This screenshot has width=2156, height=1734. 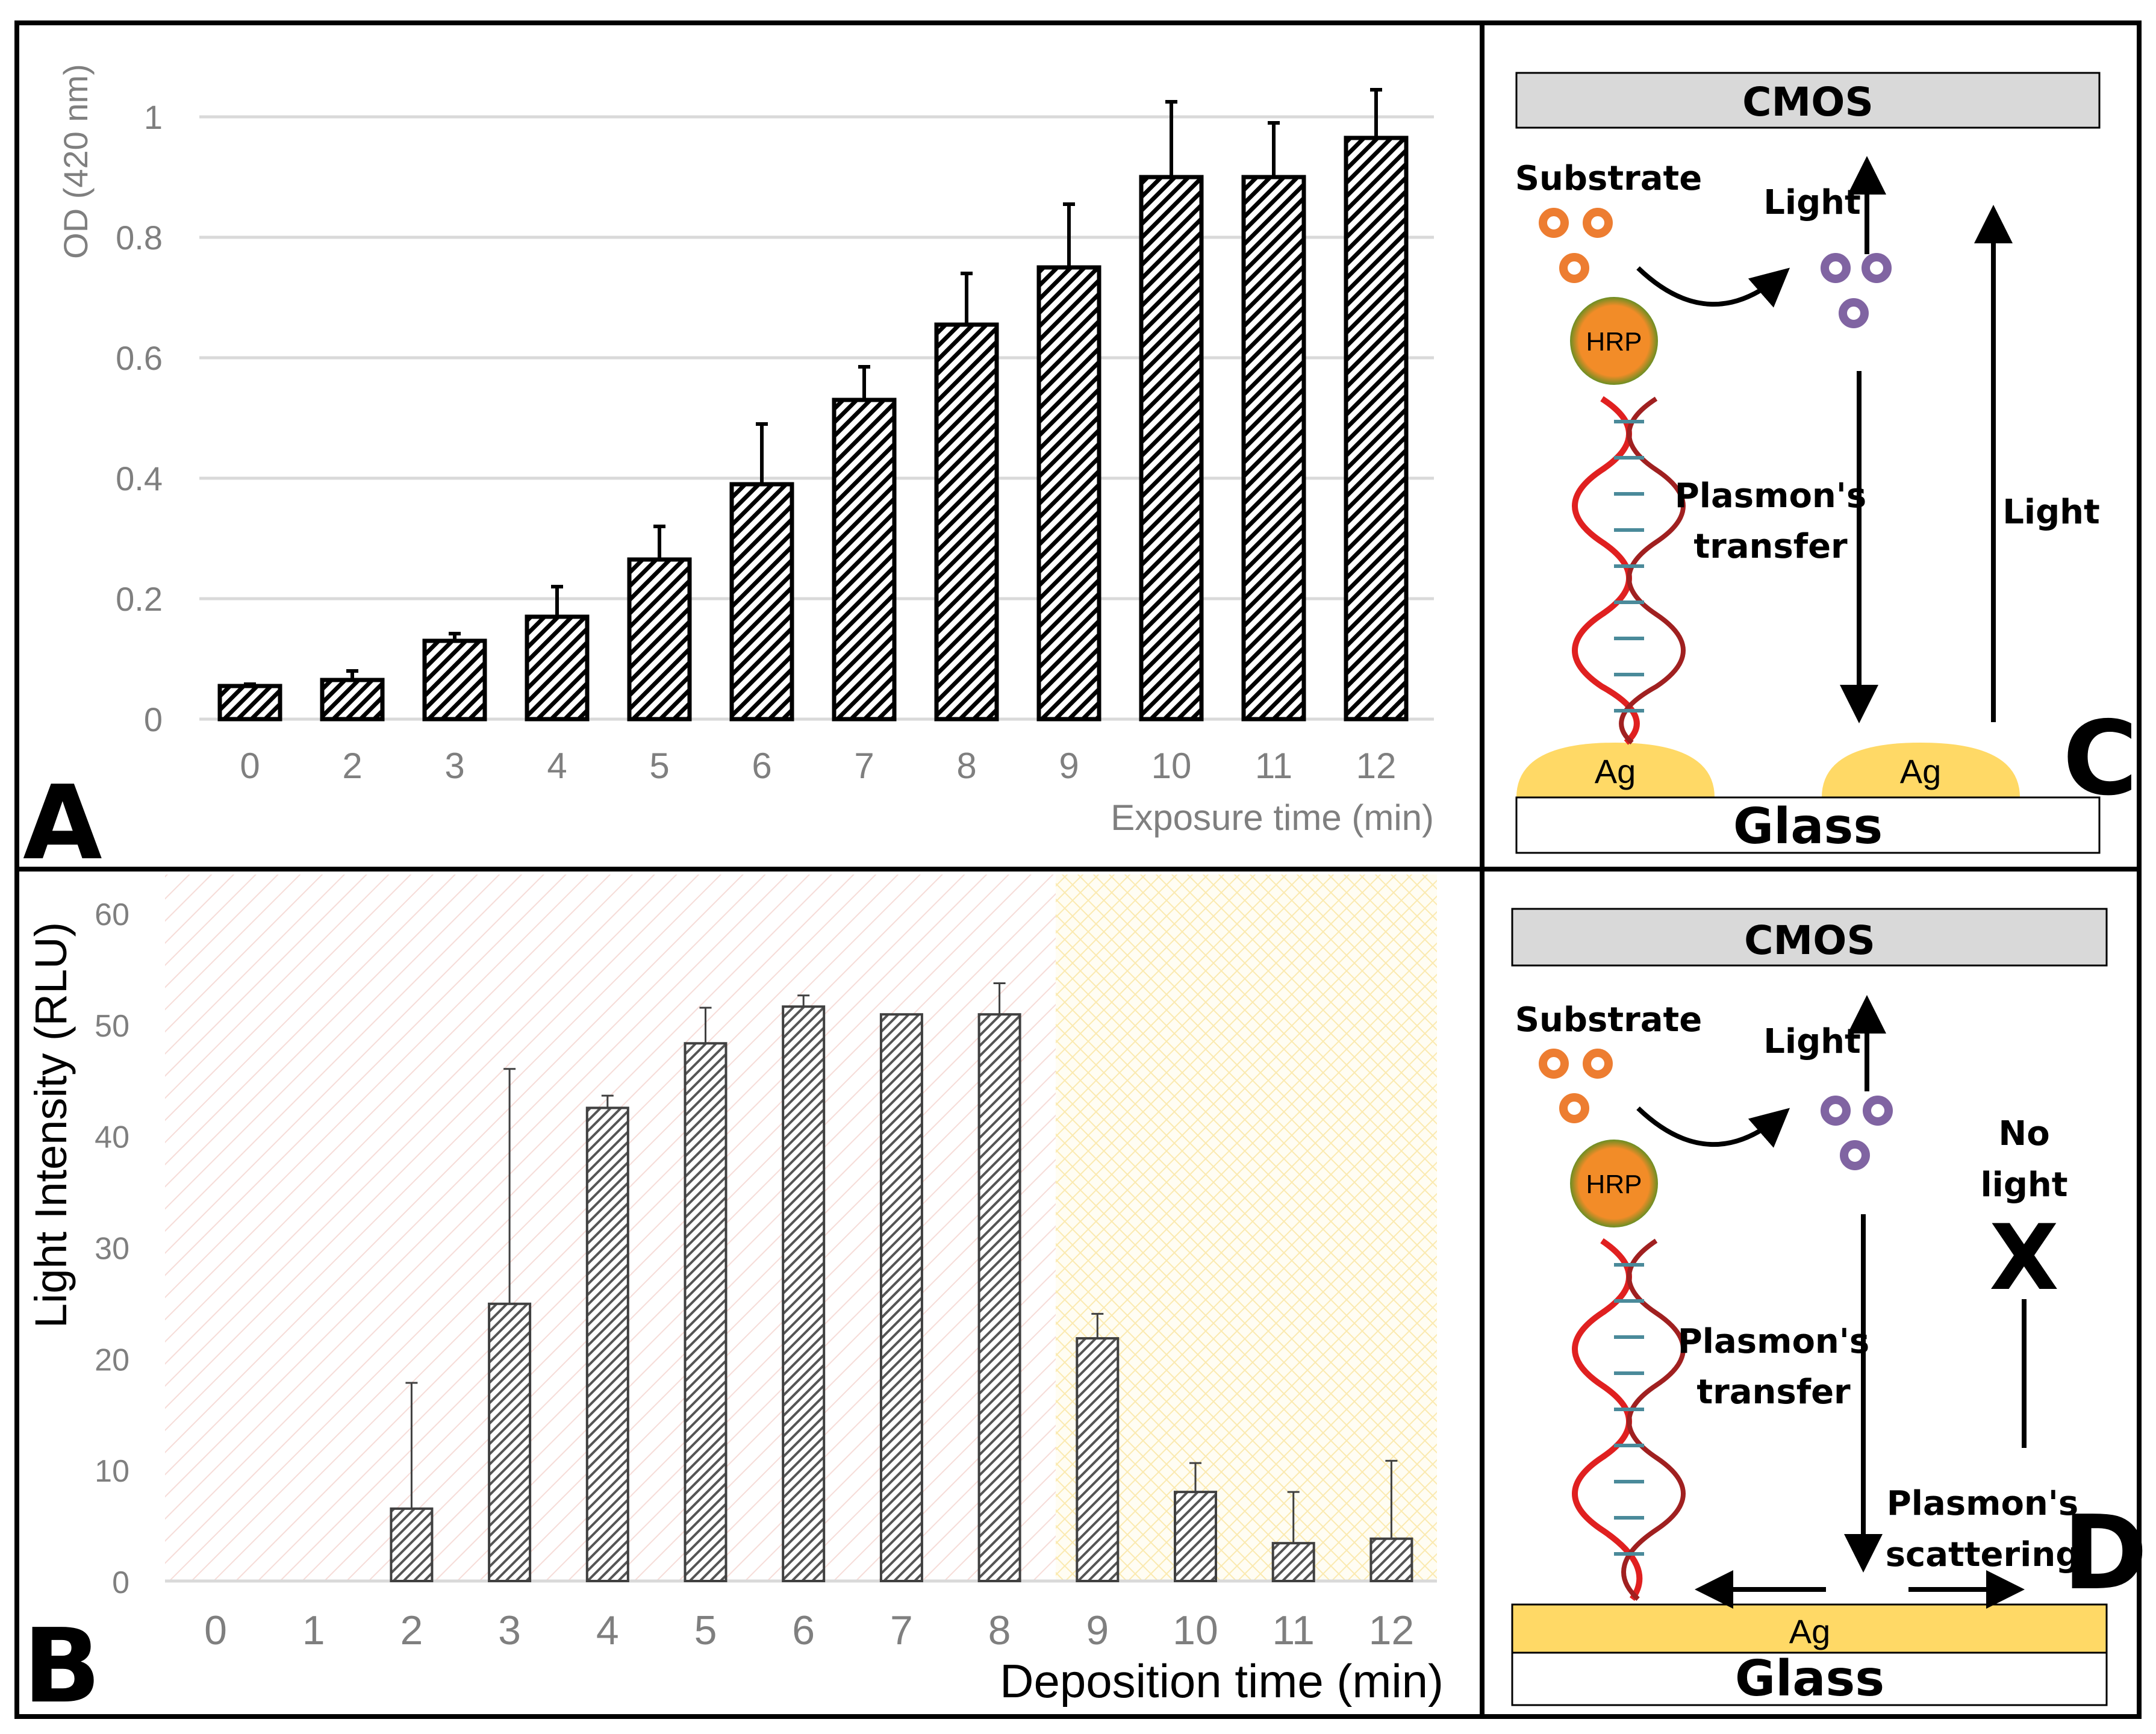 I want to click on ag-film, so click(x=1809, y=1628).